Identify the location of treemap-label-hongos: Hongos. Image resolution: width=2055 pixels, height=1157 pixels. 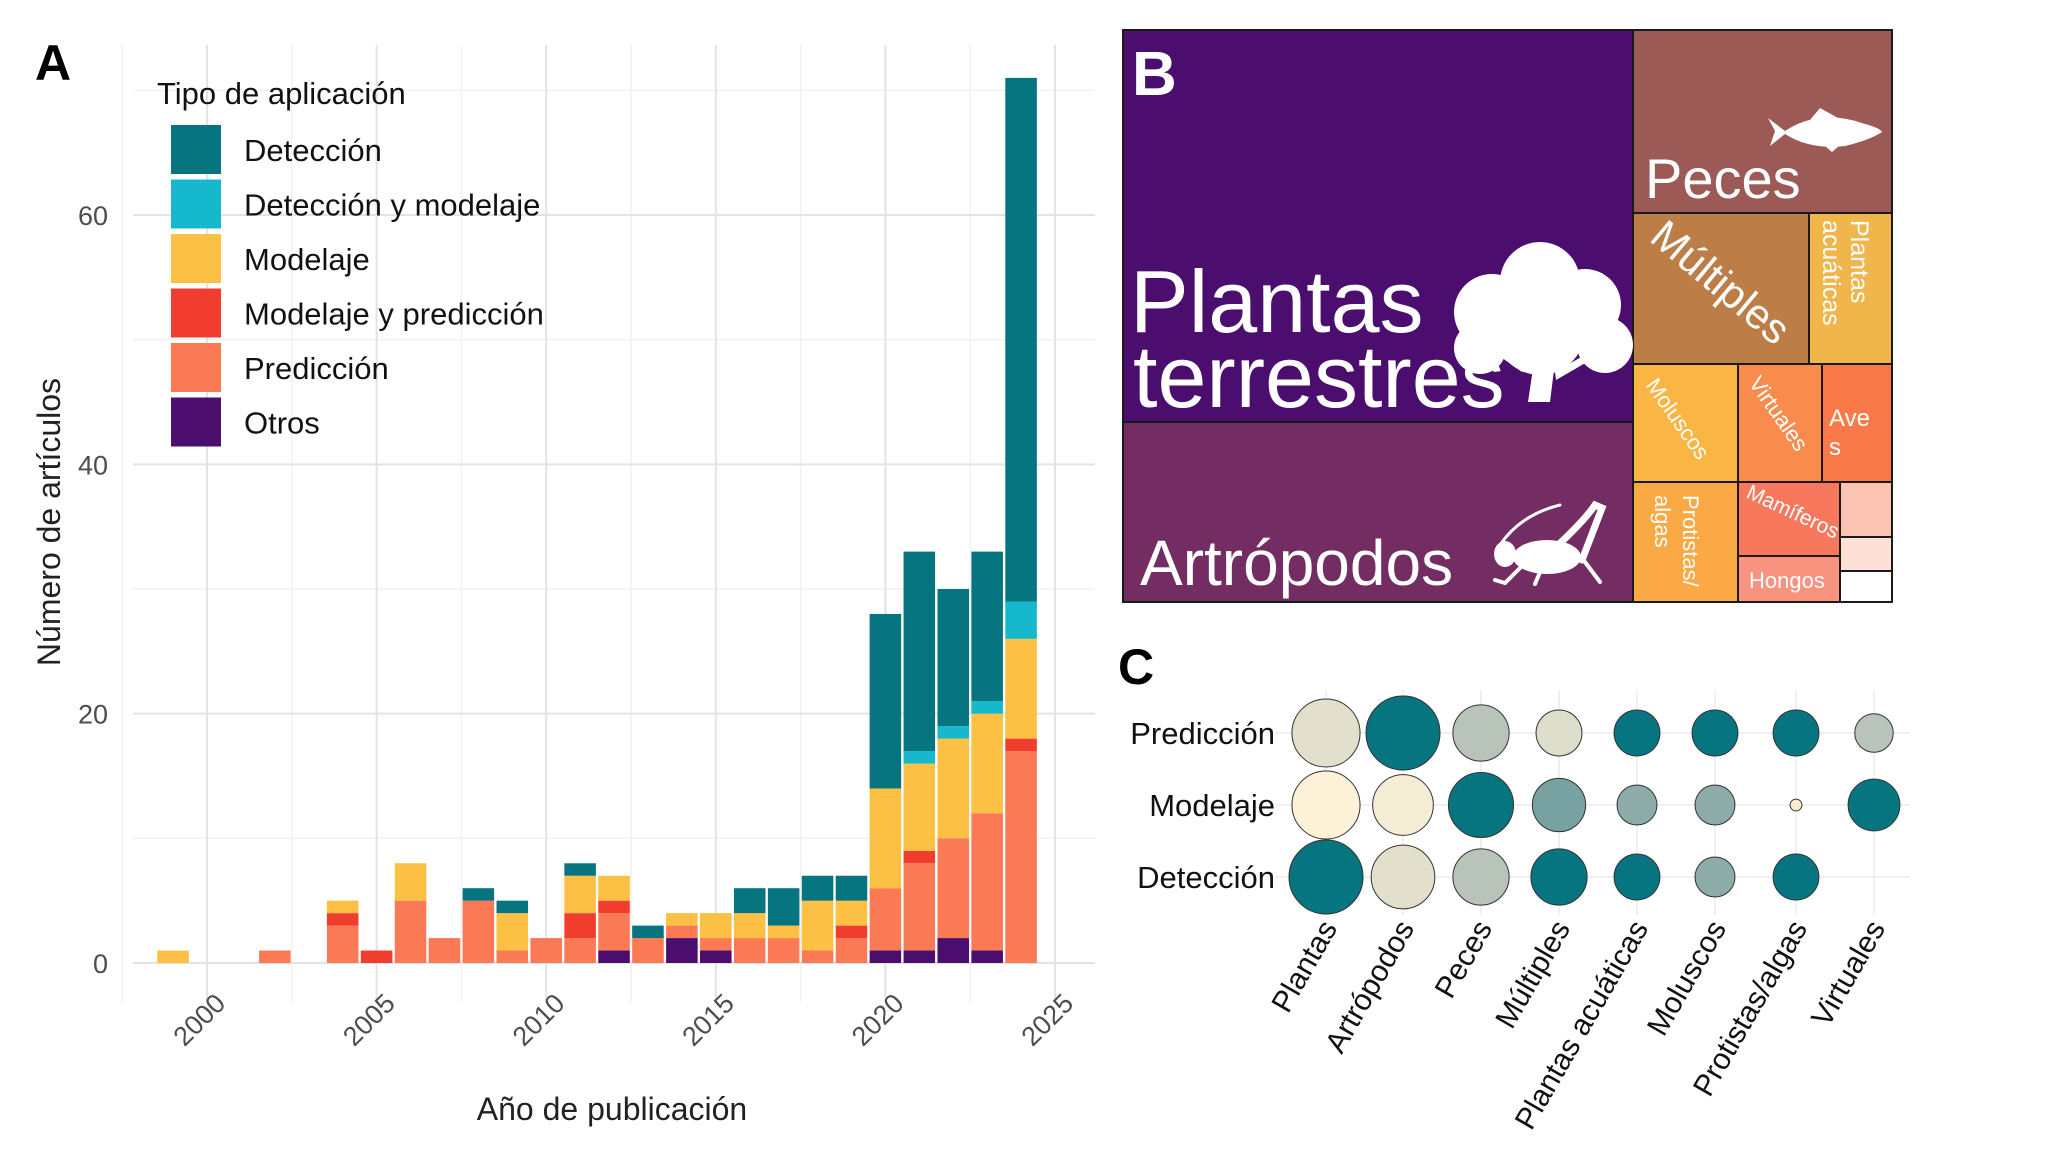
(1787, 580).